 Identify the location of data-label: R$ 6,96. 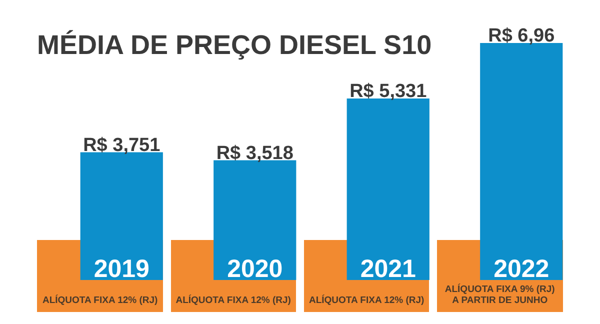
(521, 36).